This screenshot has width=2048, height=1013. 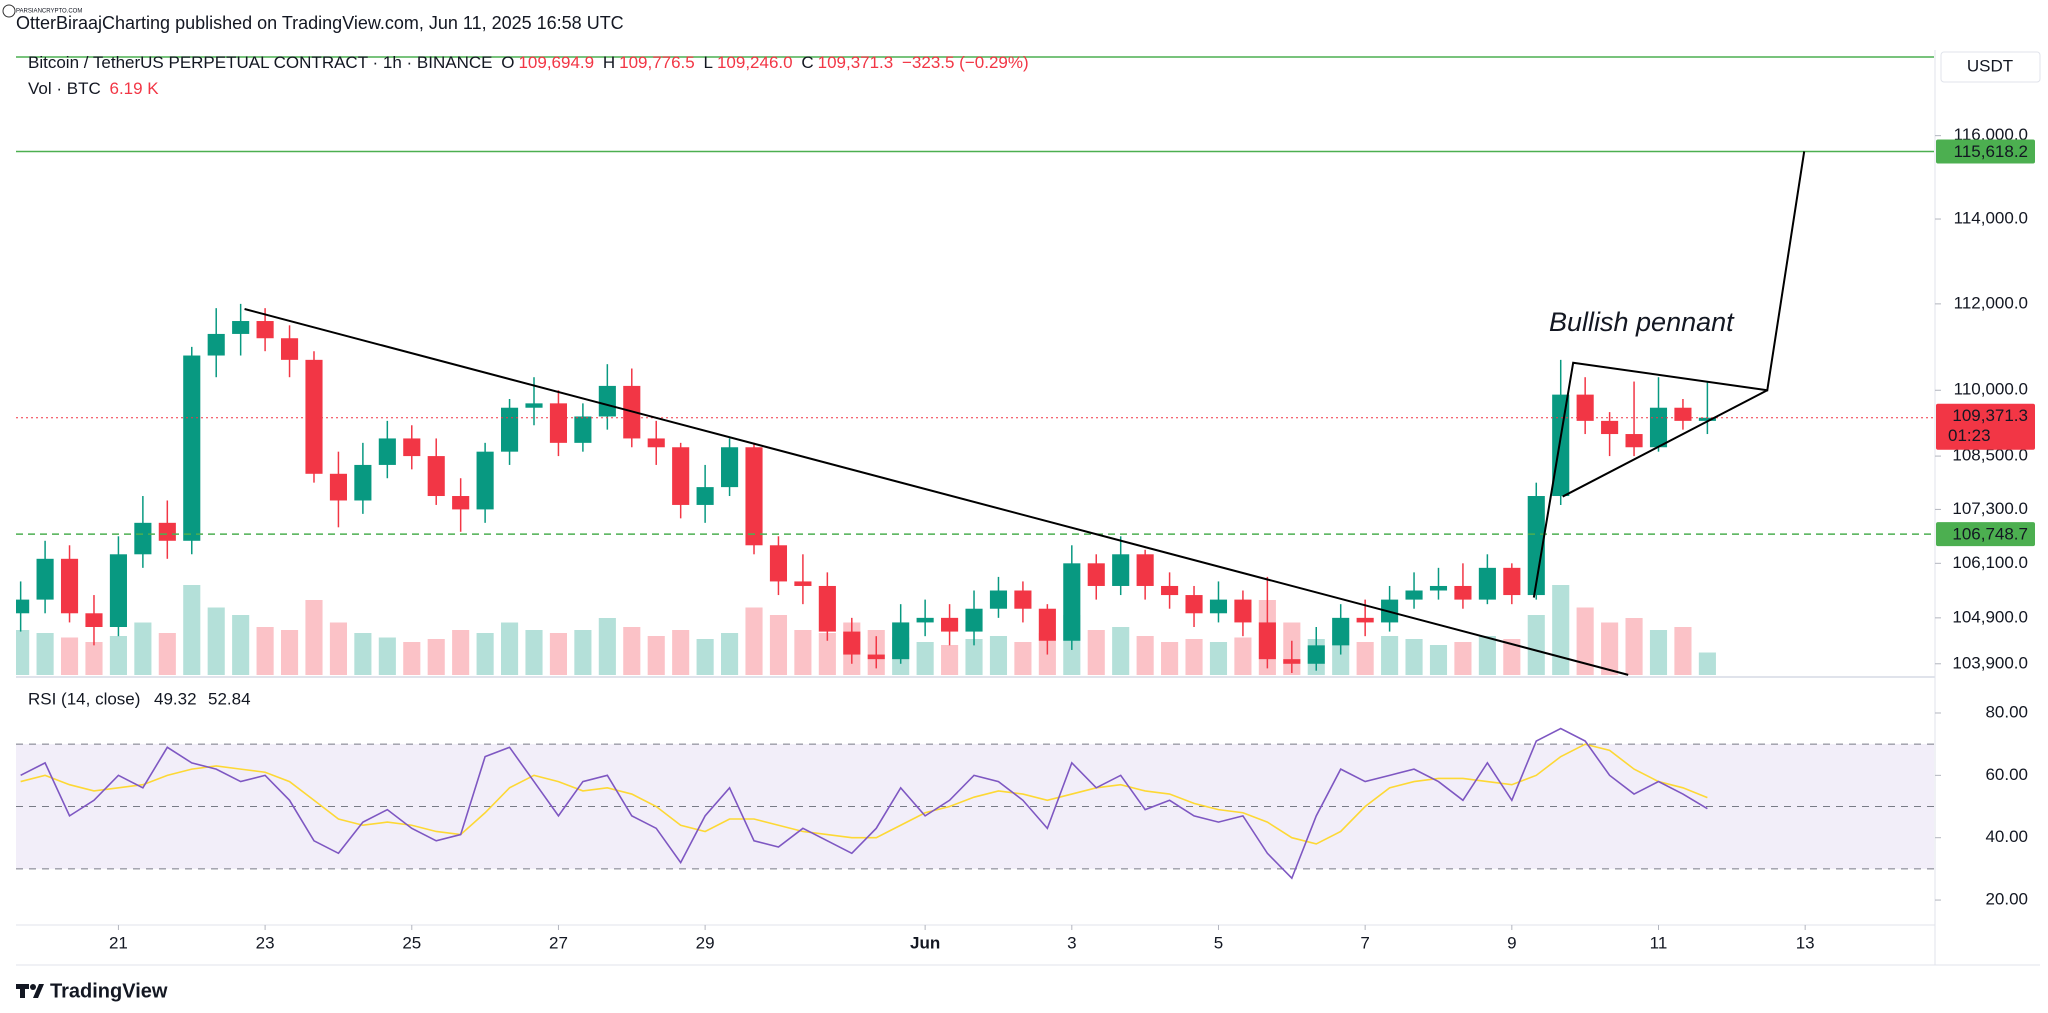 I want to click on watermark-icon, so click(x=9, y=11).